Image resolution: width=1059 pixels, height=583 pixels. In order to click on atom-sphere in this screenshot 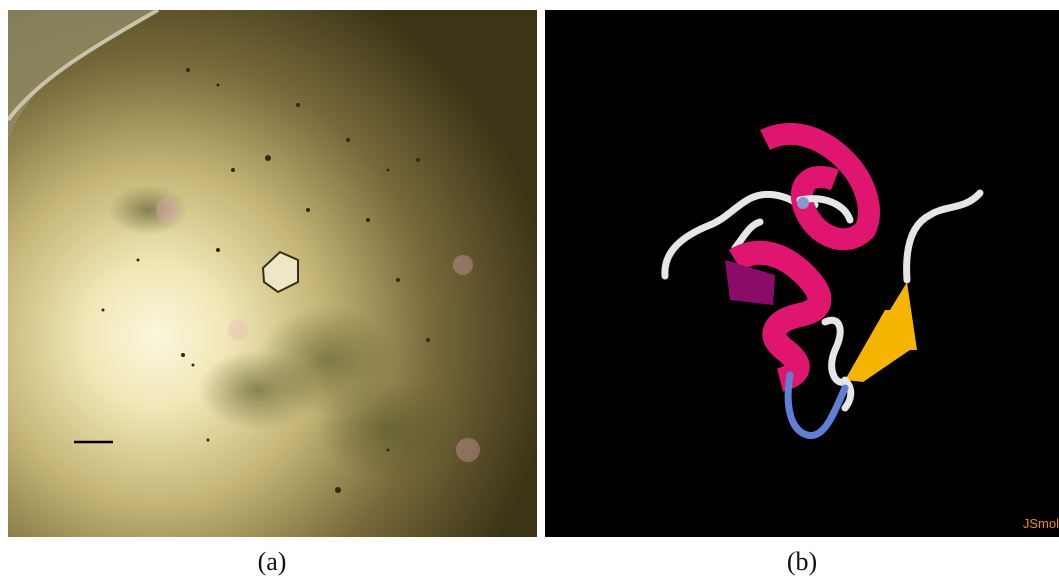, I will do `click(803, 203)`.